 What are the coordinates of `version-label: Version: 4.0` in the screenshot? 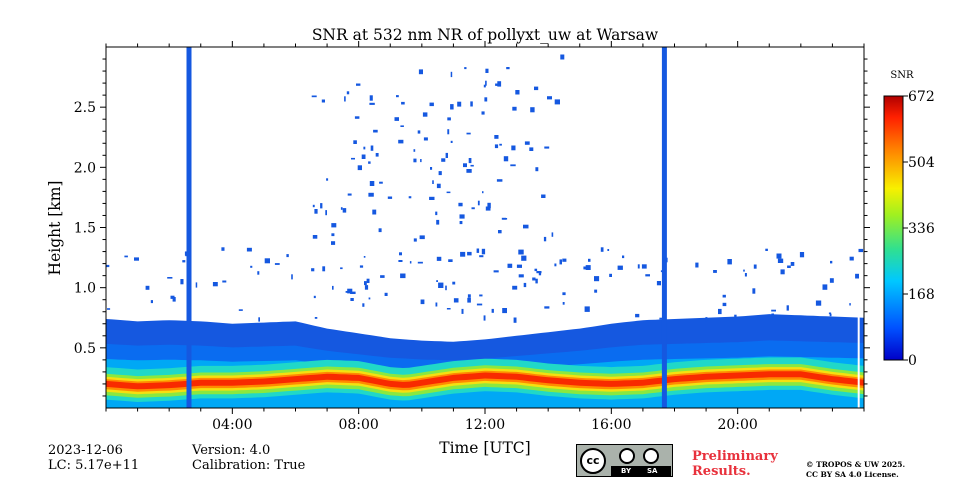 It's located at (231, 450).